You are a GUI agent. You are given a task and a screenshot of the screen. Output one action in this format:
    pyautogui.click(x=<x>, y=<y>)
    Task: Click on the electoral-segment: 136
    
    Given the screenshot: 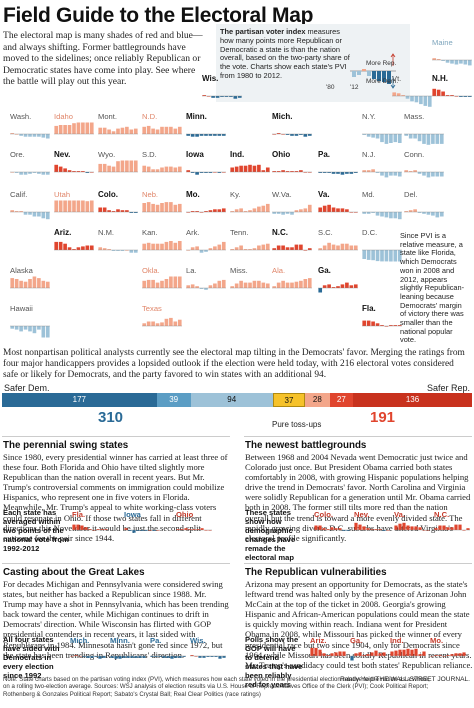 What is the action you would take?
    pyautogui.click(x=412, y=400)
    